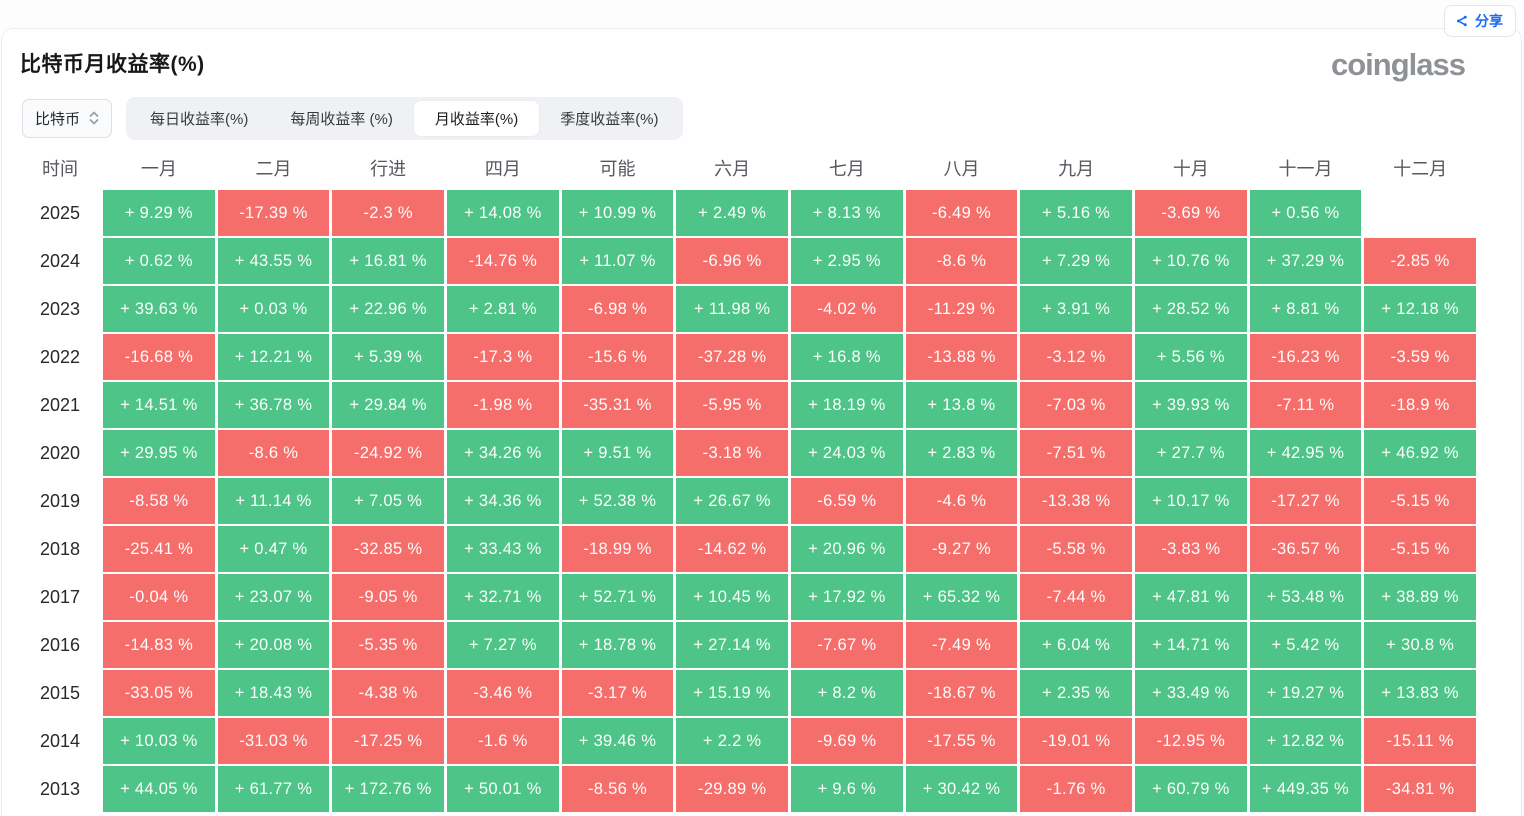 The image size is (1524, 816). Describe the element at coordinates (159, 645) in the screenshot. I see `return-cell-2016-1: -14.83 %` at that location.